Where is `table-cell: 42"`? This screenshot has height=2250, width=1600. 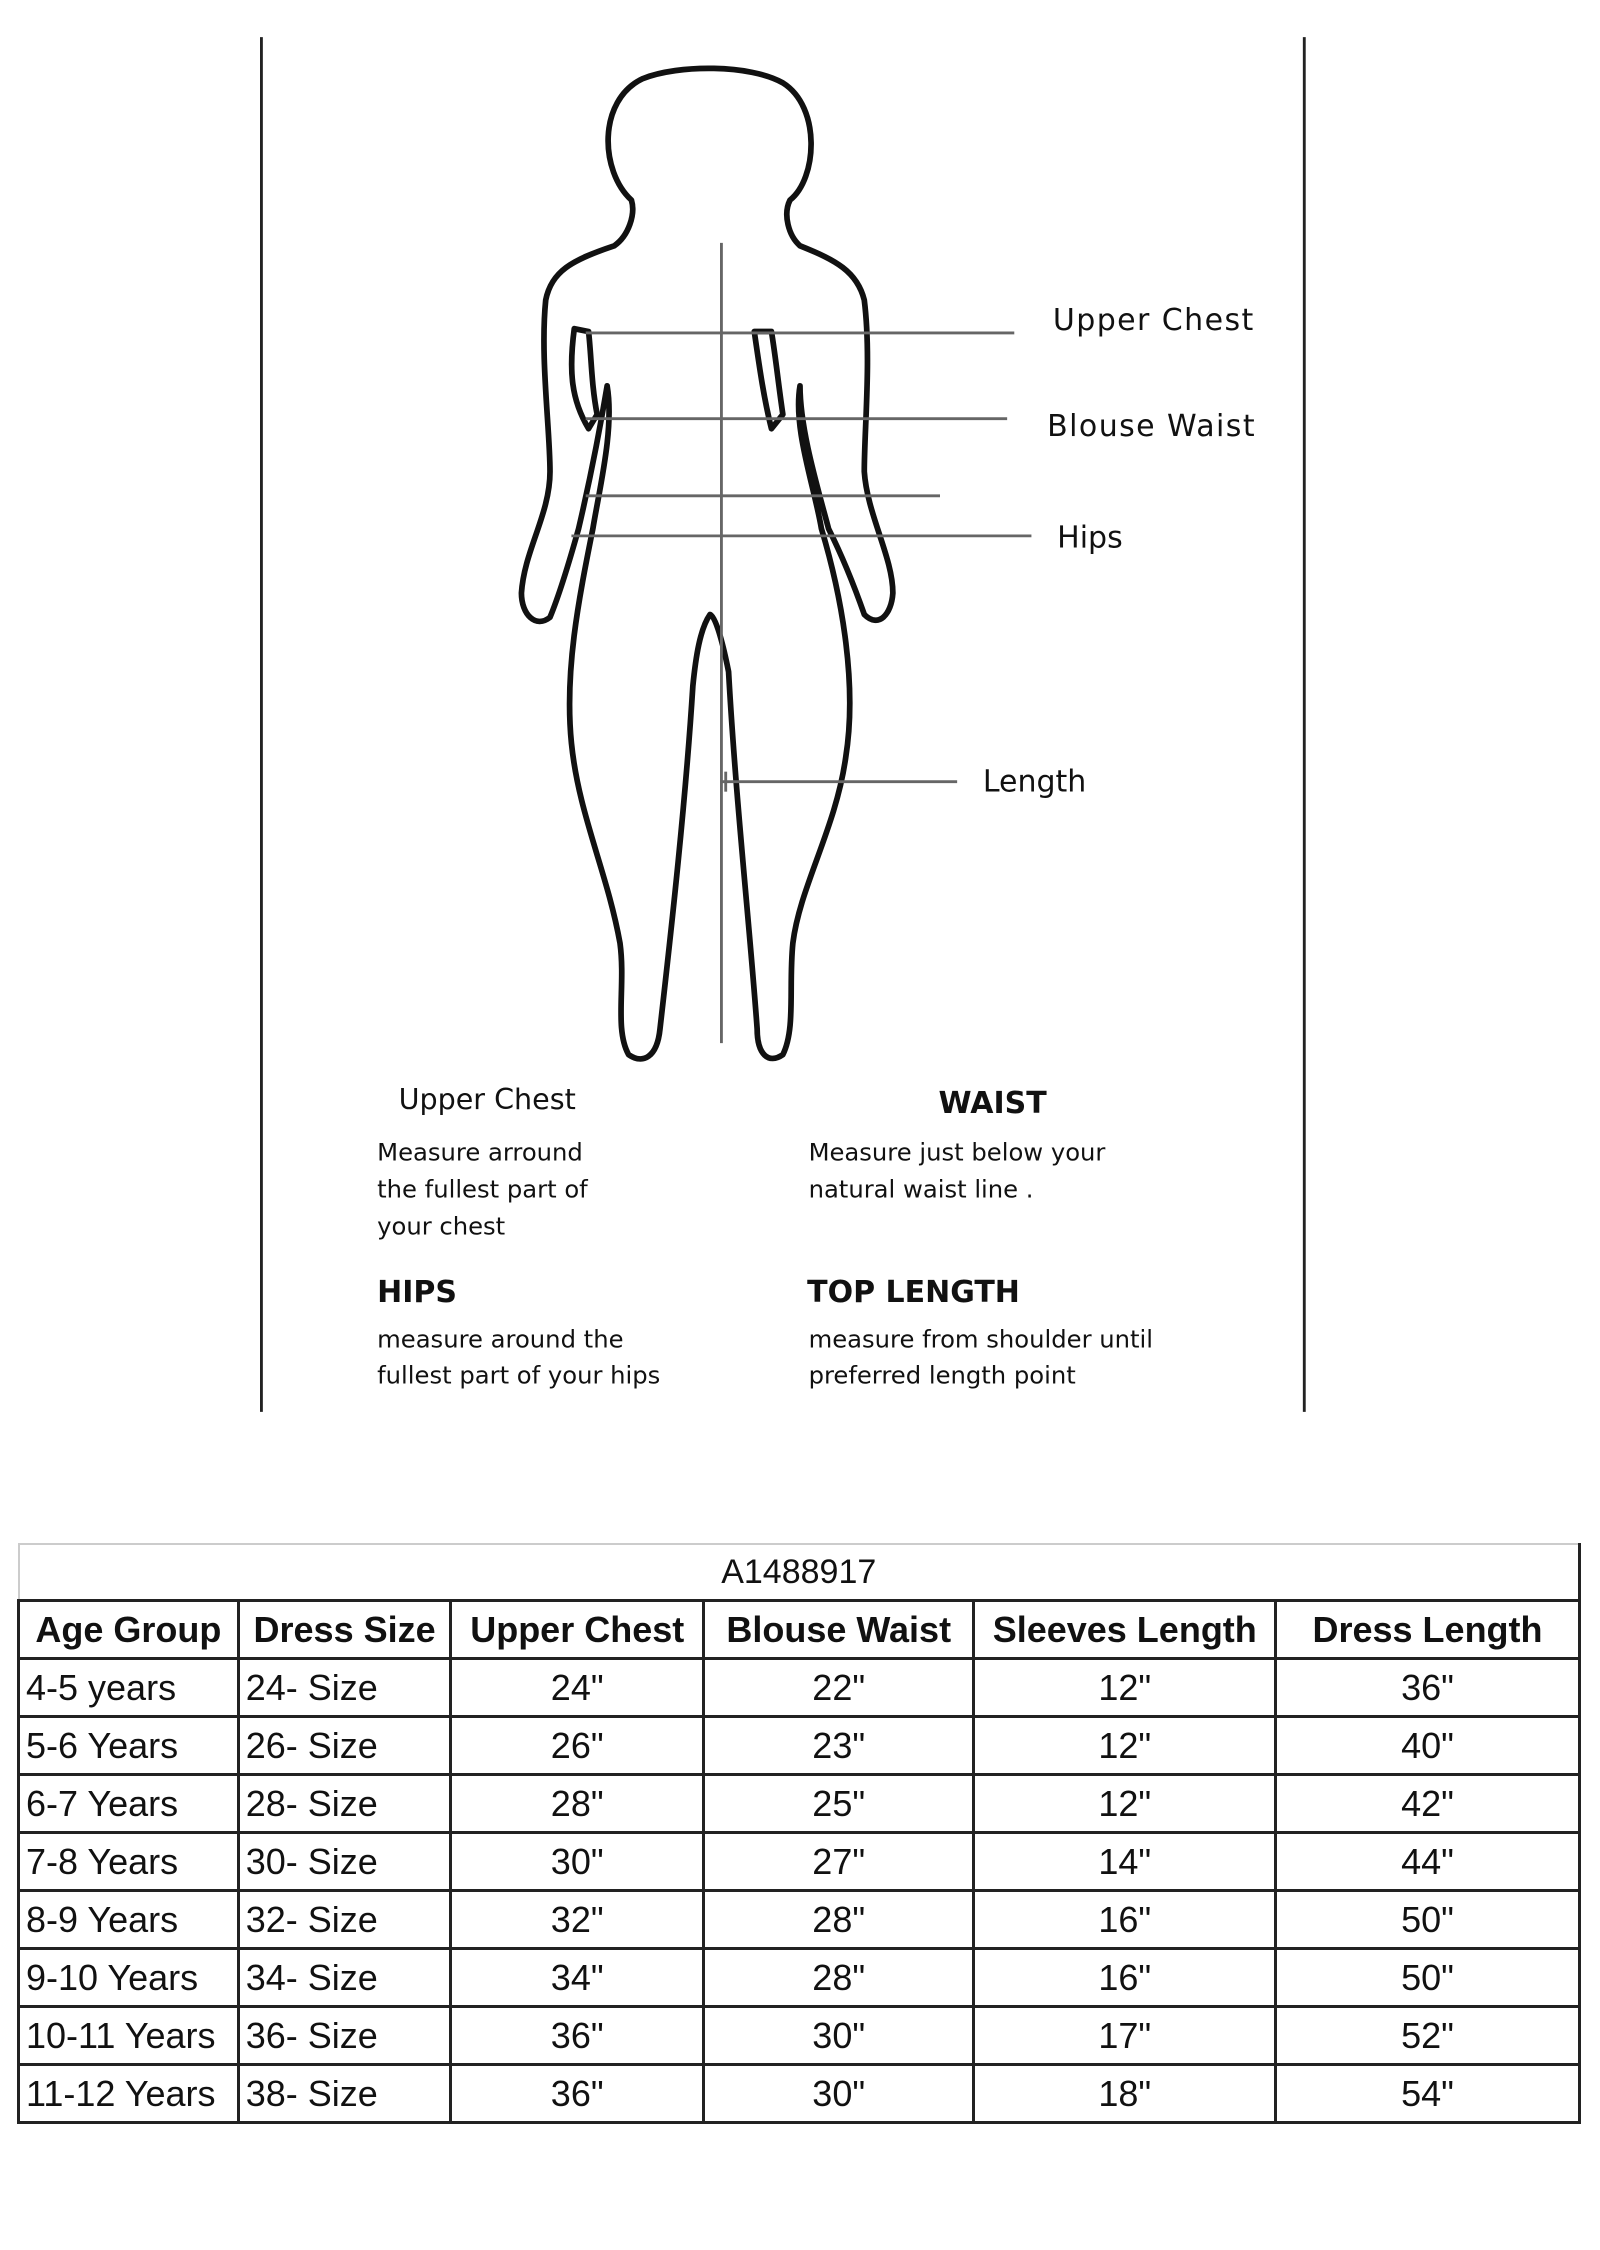
table-cell: 42" is located at coordinates (1427, 1803).